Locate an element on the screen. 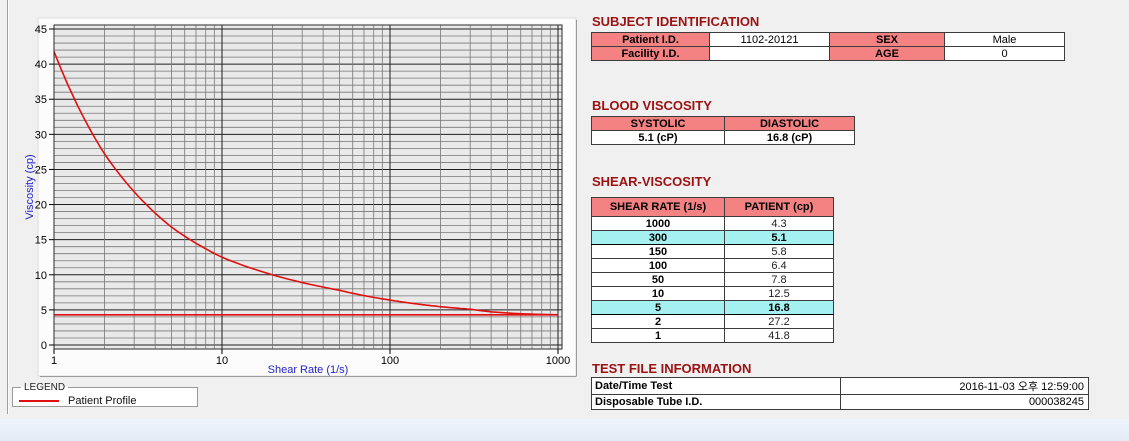 This screenshot has height=441, width=1129. subject-identification-title: SUBJECT IDENTIFICATION is located at coordinates (676, 21).